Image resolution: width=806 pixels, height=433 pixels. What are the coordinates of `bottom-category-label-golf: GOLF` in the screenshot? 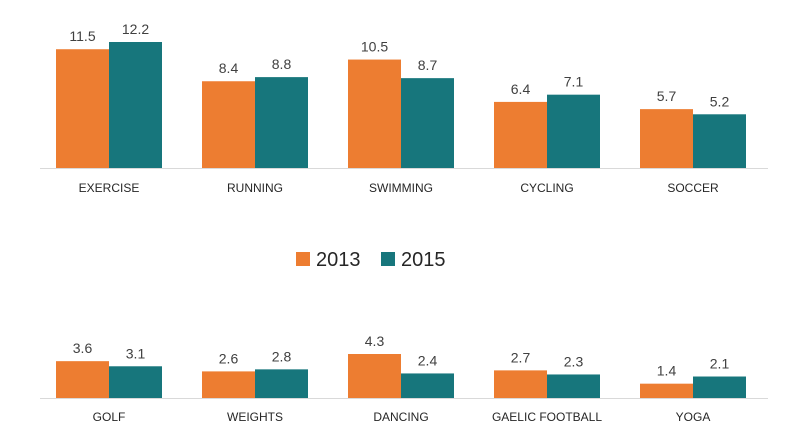 It's located at (109, 417).